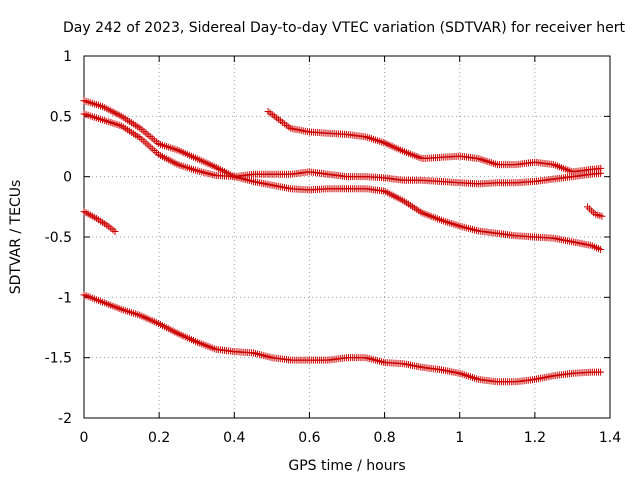 This screenshot has width=640, height=480. I want to click on y-tick-label: 0.5, so click(61, 117).